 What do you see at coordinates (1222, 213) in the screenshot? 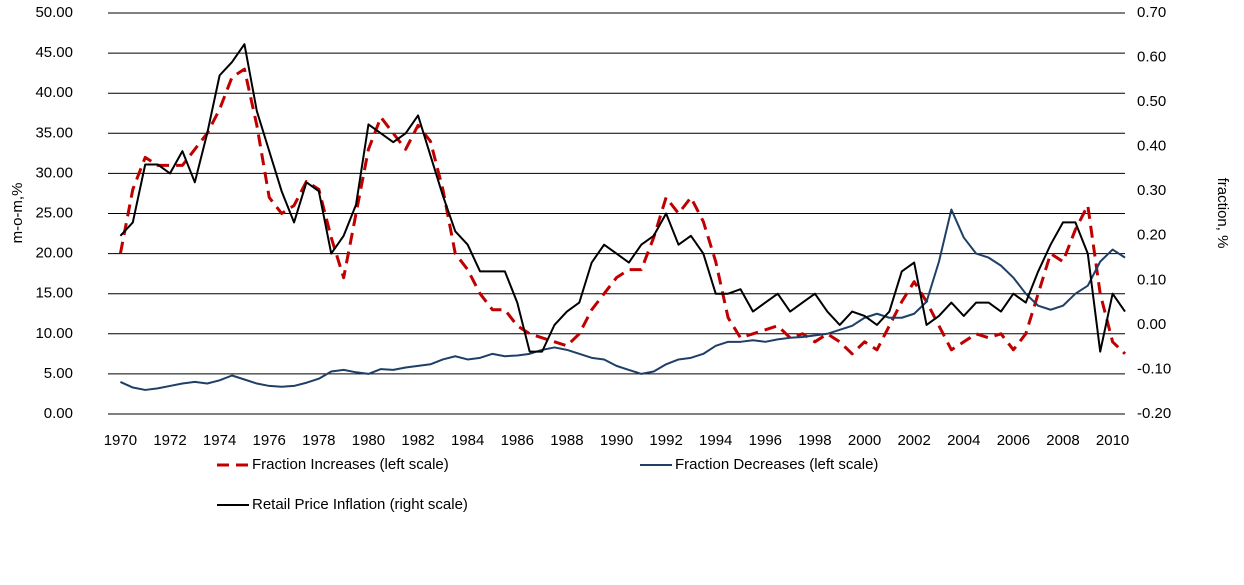
I see `y2-axis-label: fraction, %` at bounding box center [1222, 213].